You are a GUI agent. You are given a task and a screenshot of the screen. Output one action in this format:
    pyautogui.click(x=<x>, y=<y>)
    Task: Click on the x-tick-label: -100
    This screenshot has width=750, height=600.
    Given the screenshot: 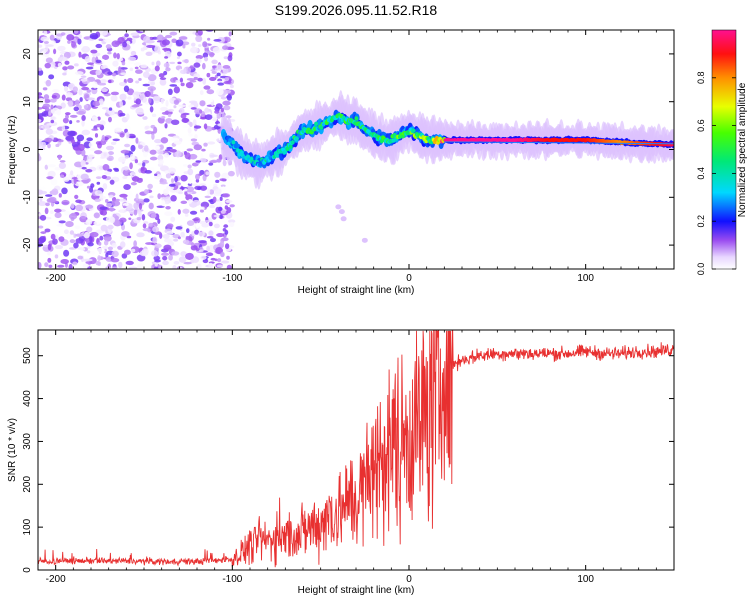 What is the action you would take?
    pyautogui.click(x=232, y=278)
    